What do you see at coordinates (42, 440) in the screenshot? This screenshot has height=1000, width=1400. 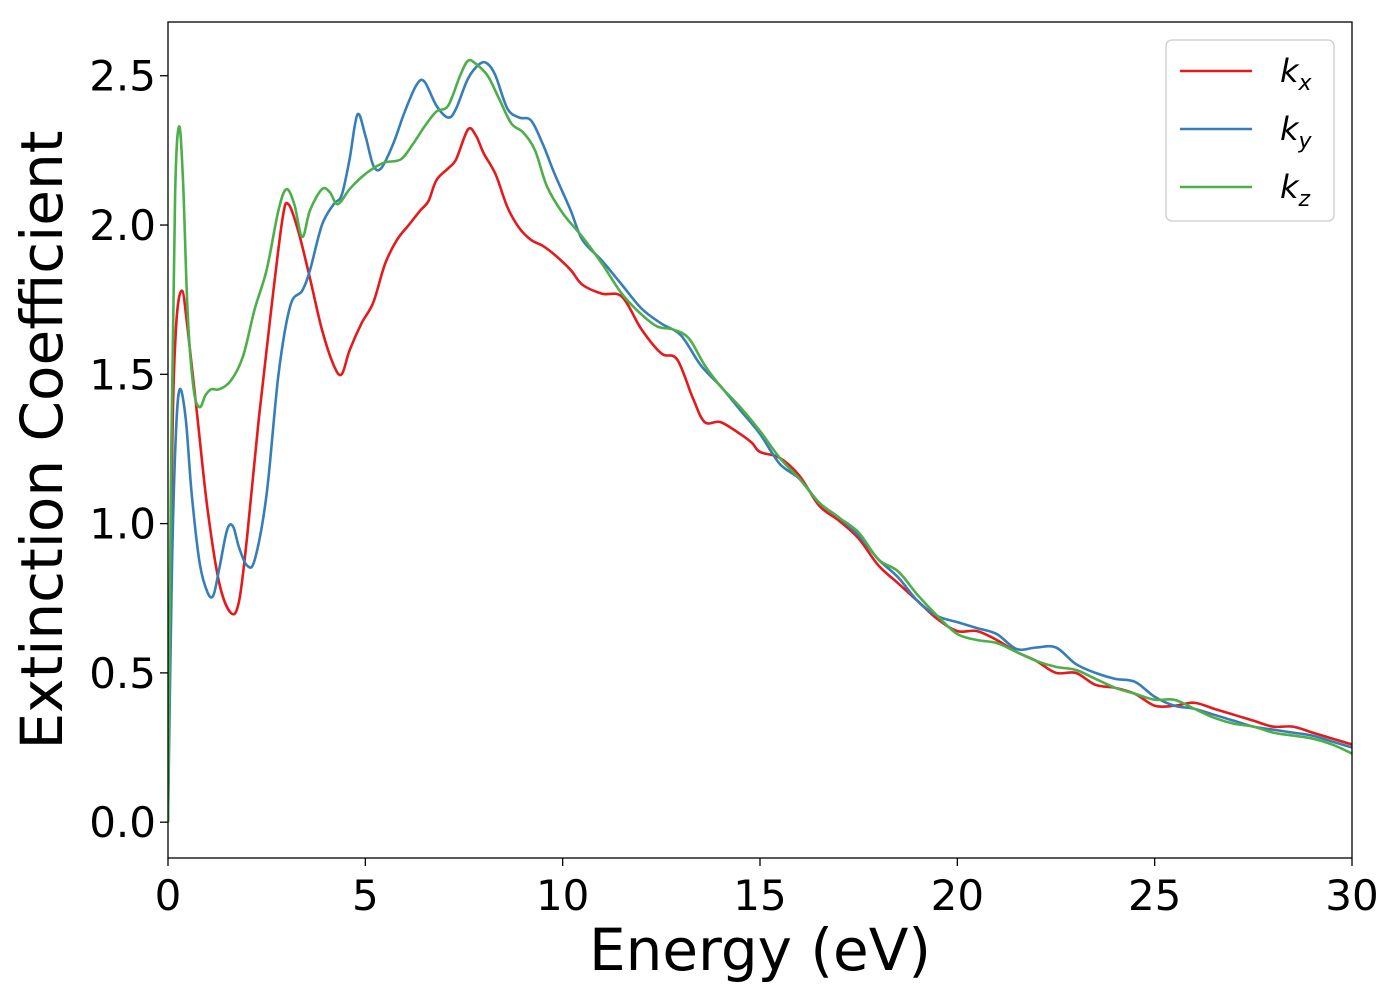 I see `y-axis-label: Extinction Coefficient` at bounding box center [42, 440].